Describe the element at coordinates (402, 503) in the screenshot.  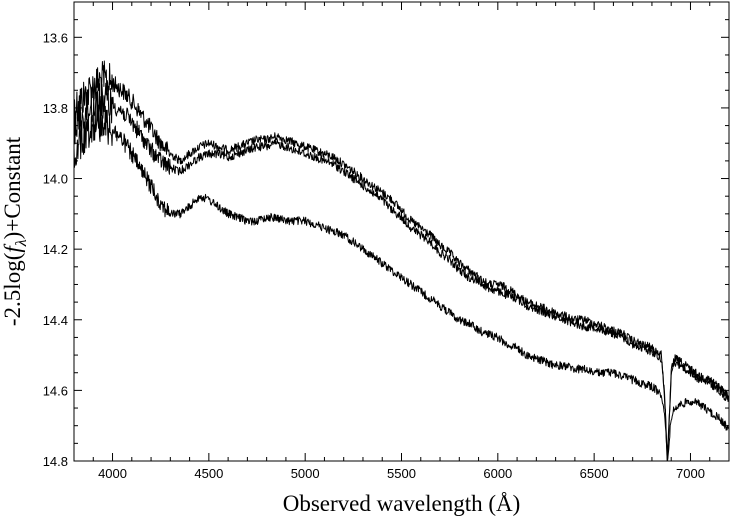
I see `x-axis-title: Observed wavelength (Å)` at that location.